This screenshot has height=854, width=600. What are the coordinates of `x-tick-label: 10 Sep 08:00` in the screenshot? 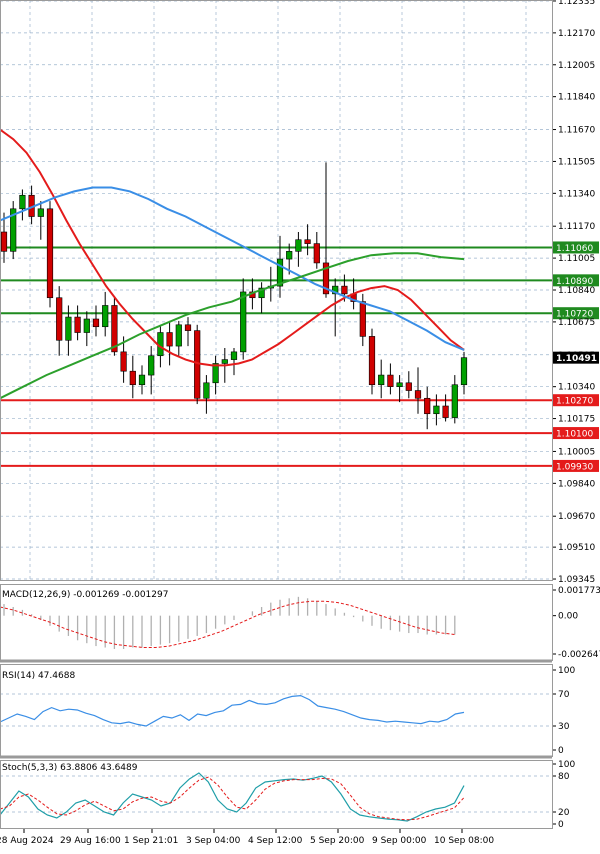 It's located at (464, 841).